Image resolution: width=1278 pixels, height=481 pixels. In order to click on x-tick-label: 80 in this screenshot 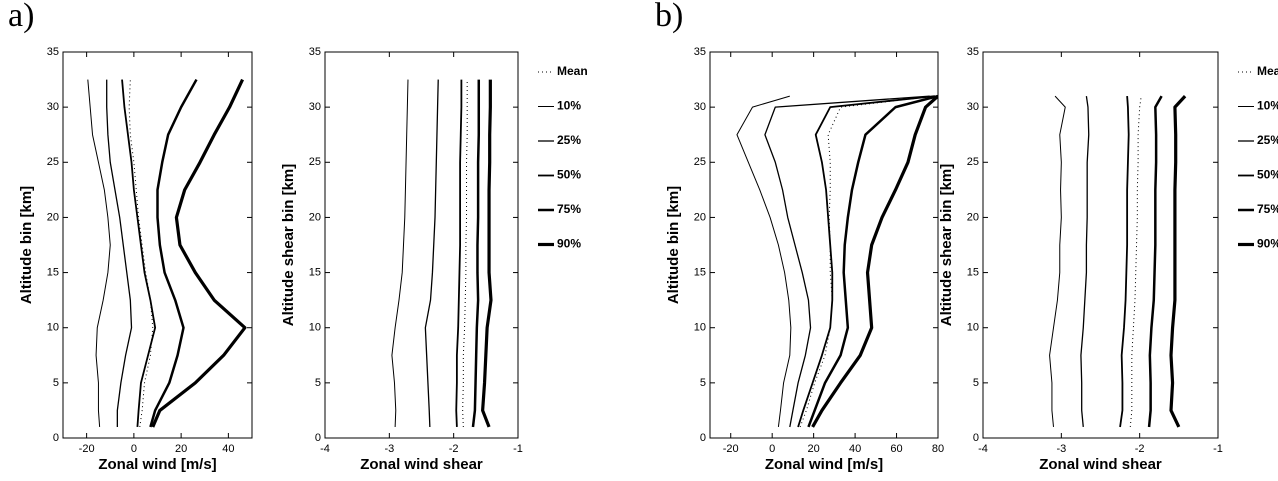, I will do `click(938, 449)`.